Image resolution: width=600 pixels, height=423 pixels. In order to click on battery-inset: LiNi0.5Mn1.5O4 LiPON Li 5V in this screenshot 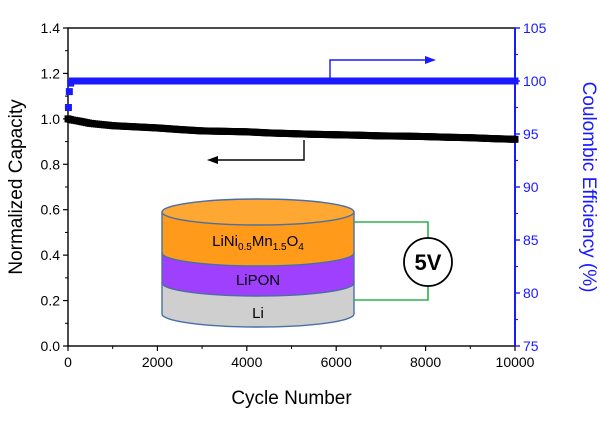, I will do `click(307, 263)`.